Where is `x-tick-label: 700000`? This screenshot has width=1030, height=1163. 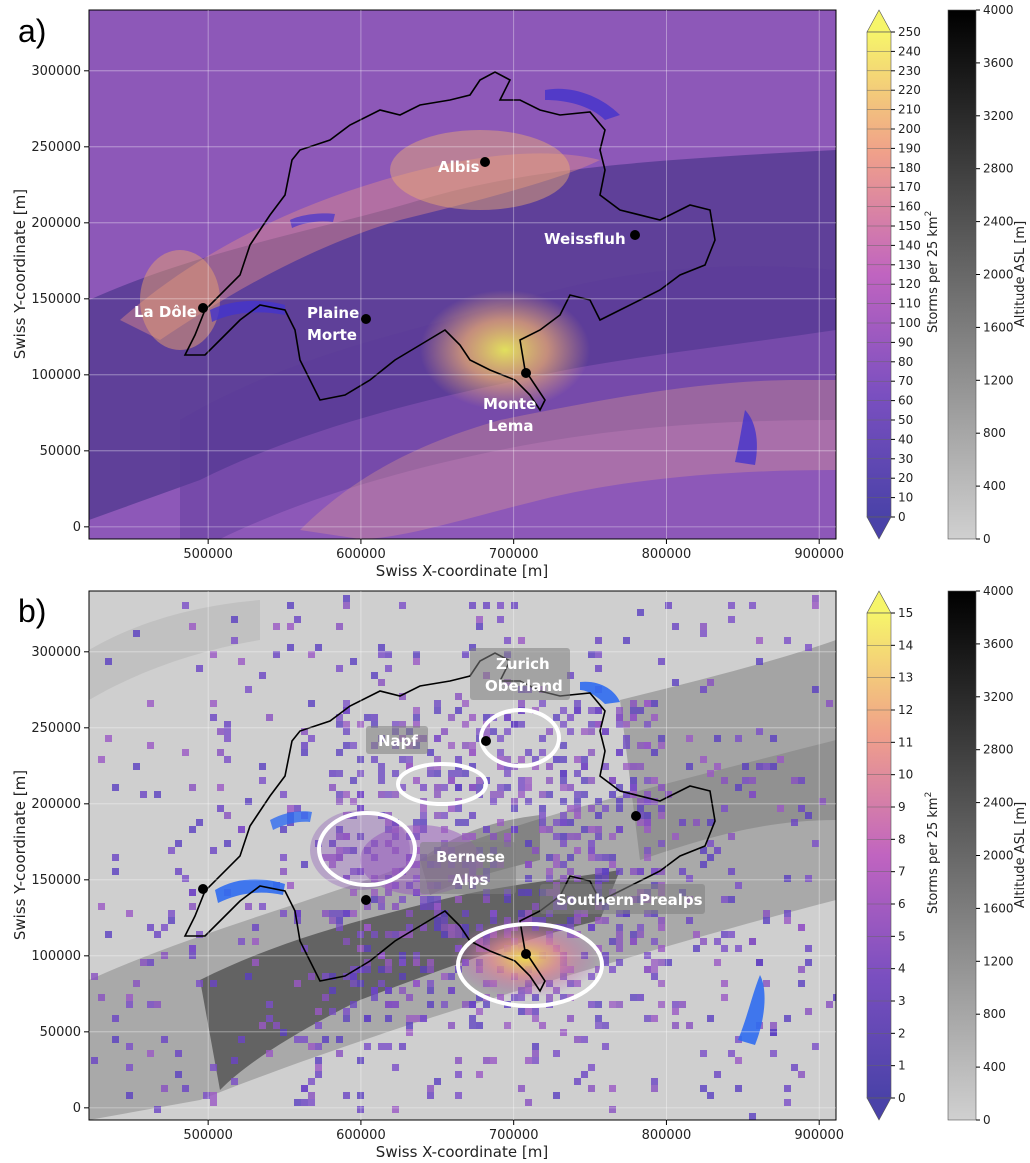 x-tick-label: 700000 is located at coordinates (514, 554).